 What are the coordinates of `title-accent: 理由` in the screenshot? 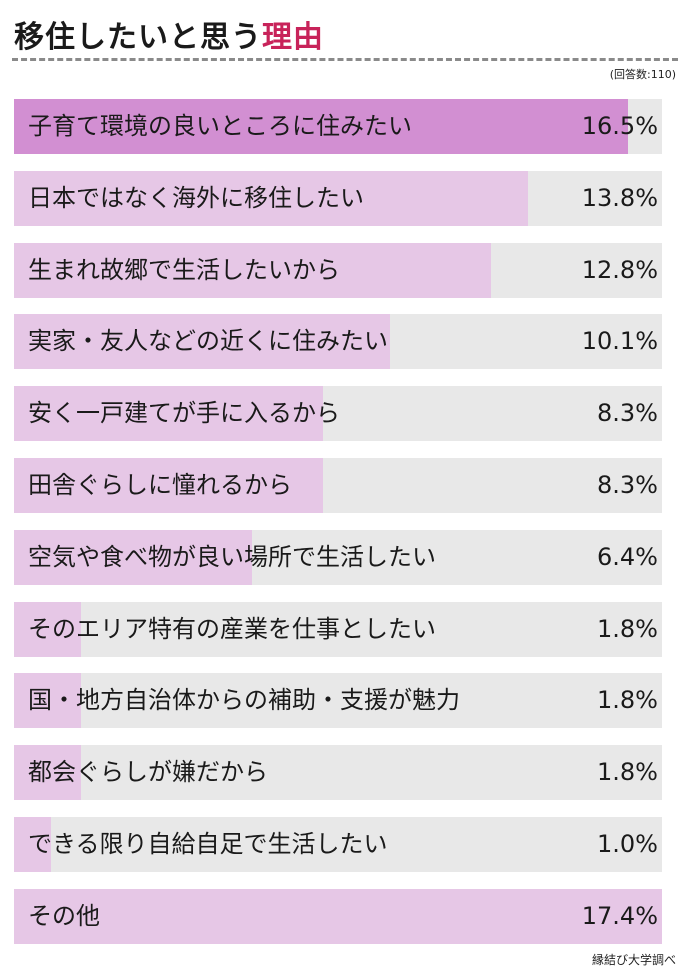 It's located at (293, 37).